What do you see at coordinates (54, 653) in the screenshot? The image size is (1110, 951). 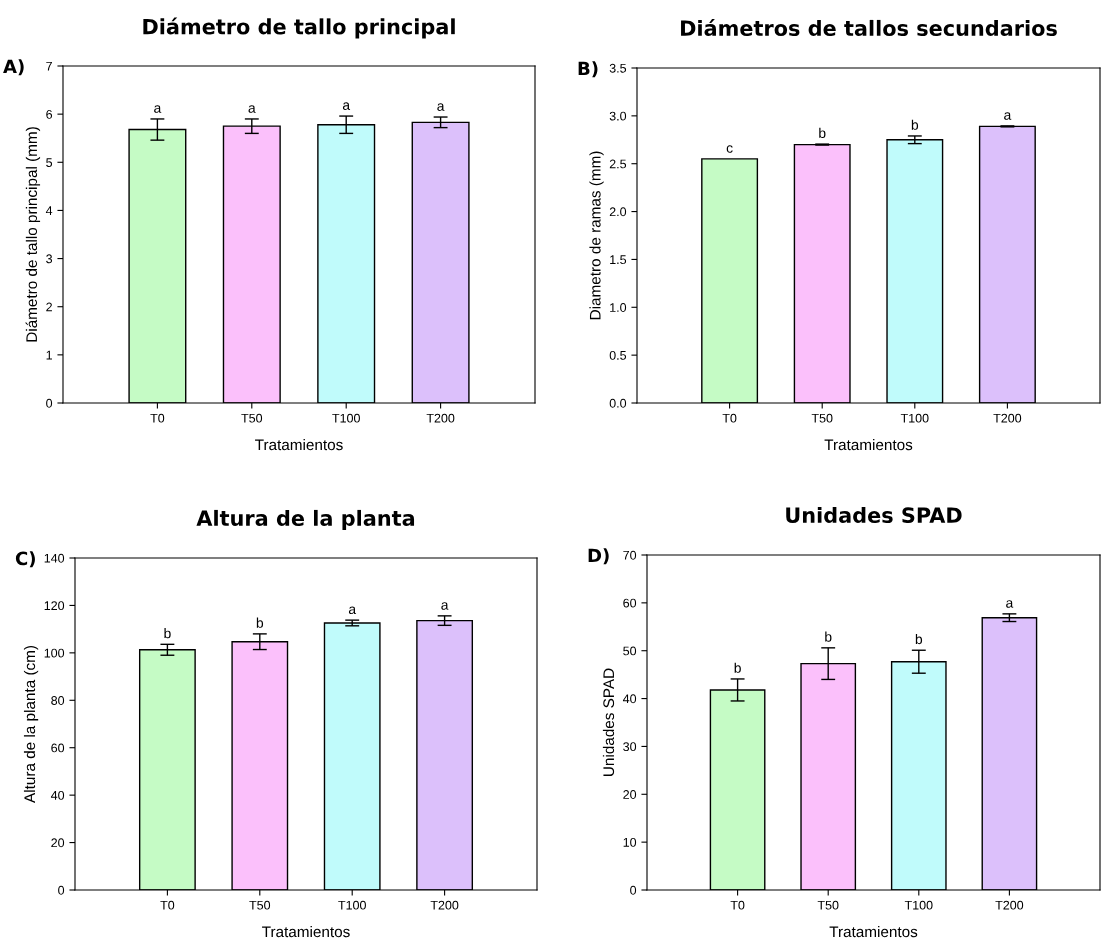 I see `y-tick-label: 100` at bounding box center [54, 653].